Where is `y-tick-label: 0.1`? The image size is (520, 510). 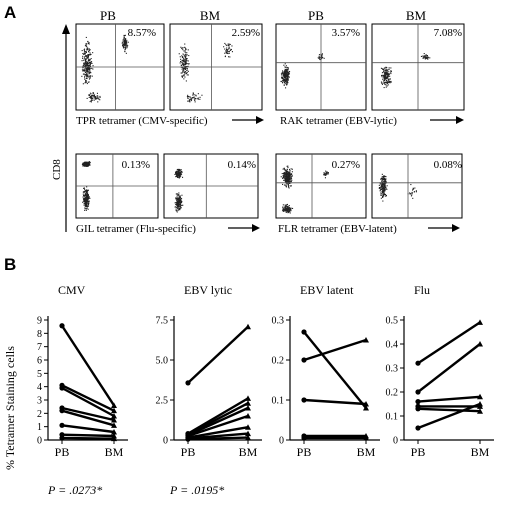 y-tick-label: 0.1 is located at coordinates (392, 417).